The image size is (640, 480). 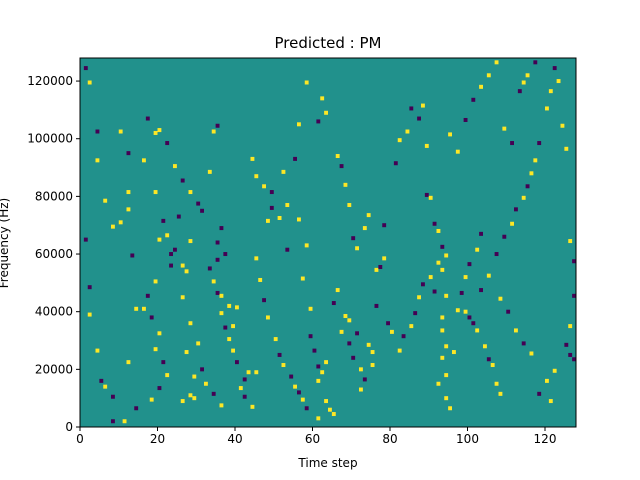 I want to click on x-axis: 0 20 40 60 80 100 120, so click(x=316, y=436).